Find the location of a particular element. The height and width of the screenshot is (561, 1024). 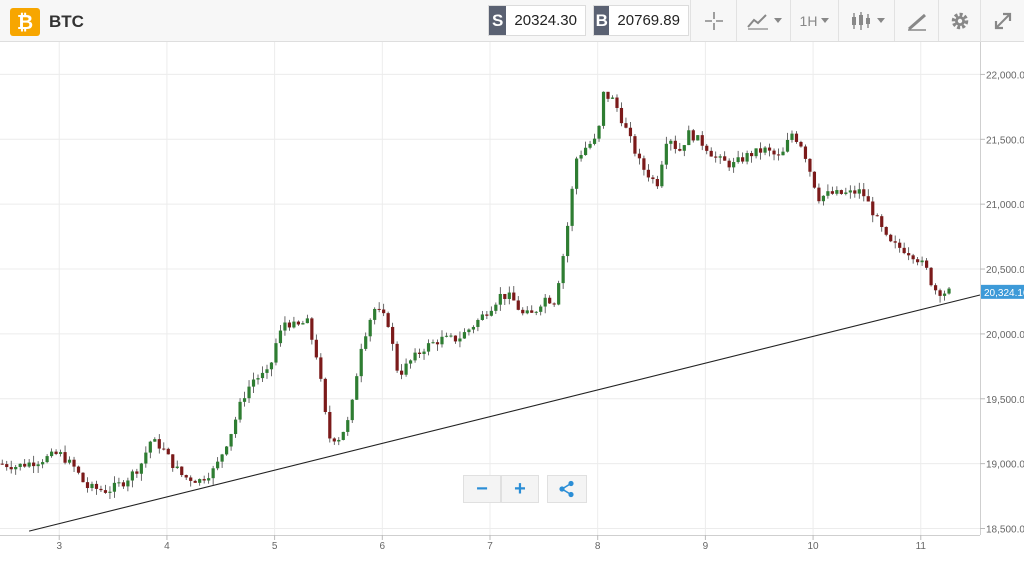

sell-label: S is located at coordinates (498, 20).